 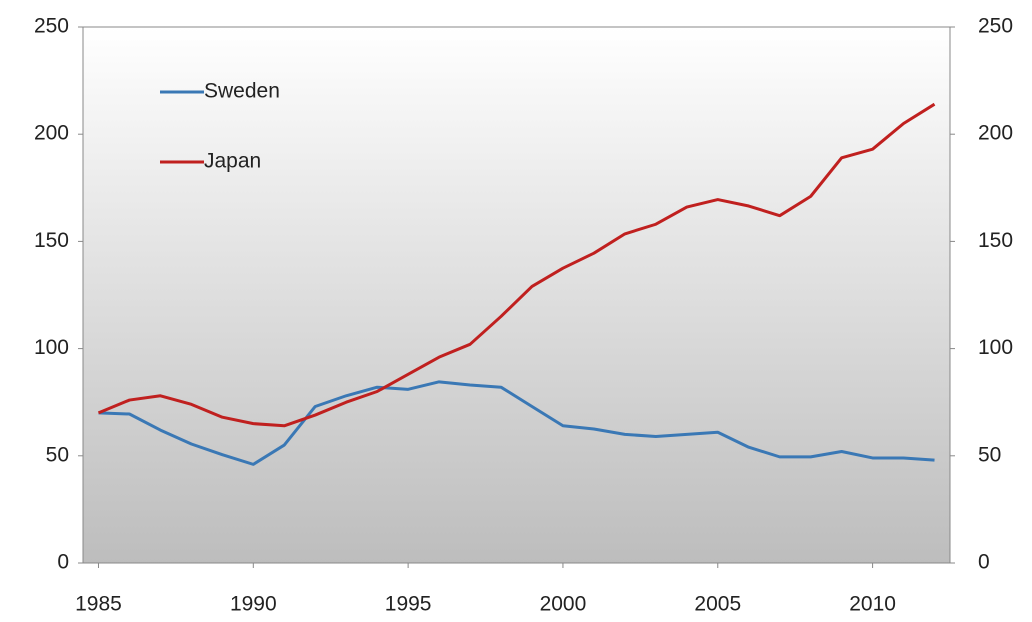 I want to click on x-tick-label: 1990, so click(x=253, y=604).